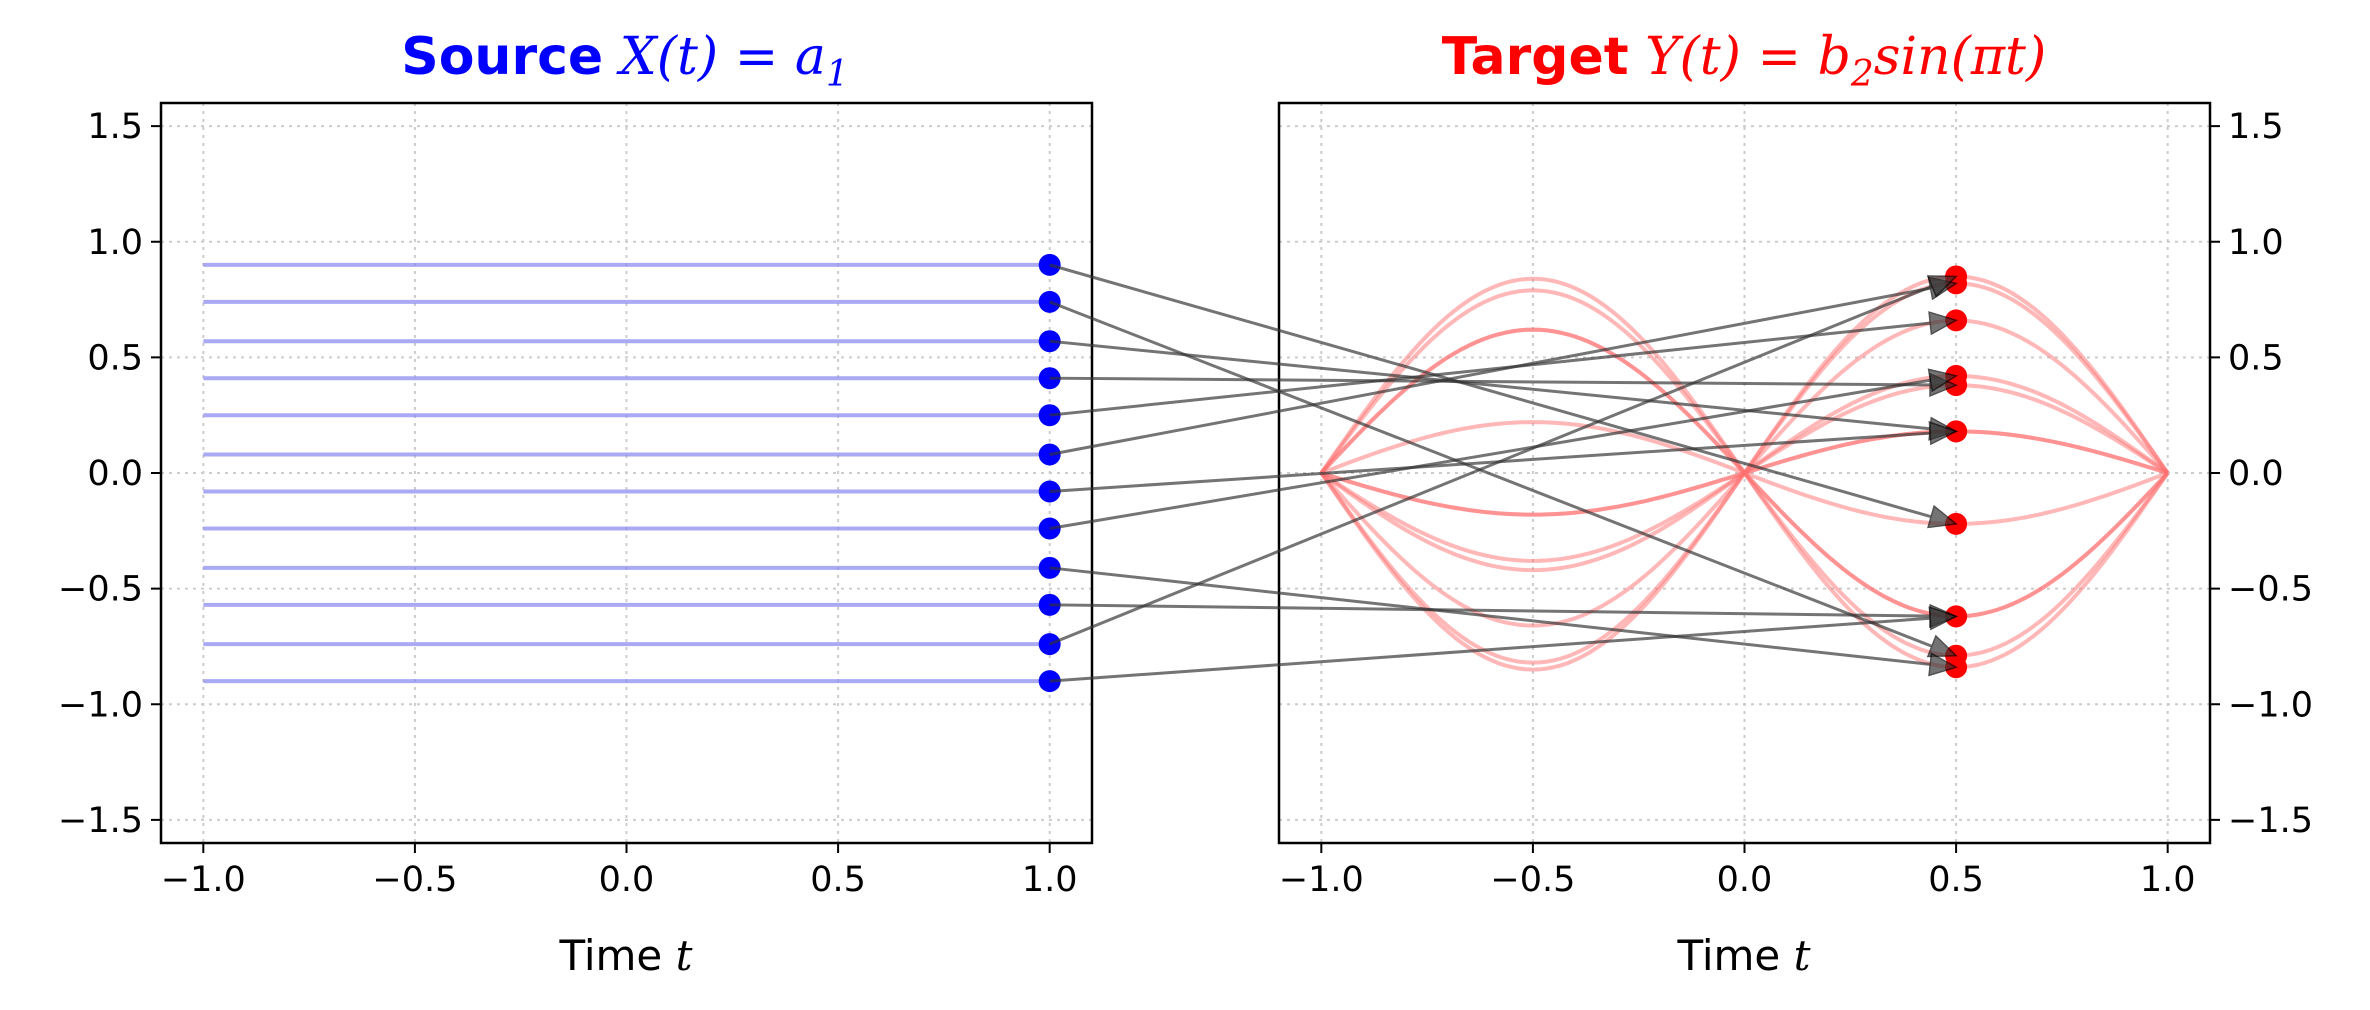 The height and width of the screenshot is (1010, 2370). Describe the element at coordinates (1535, 57) in the screenshot. I see `target-title-bold: Target` at that location.